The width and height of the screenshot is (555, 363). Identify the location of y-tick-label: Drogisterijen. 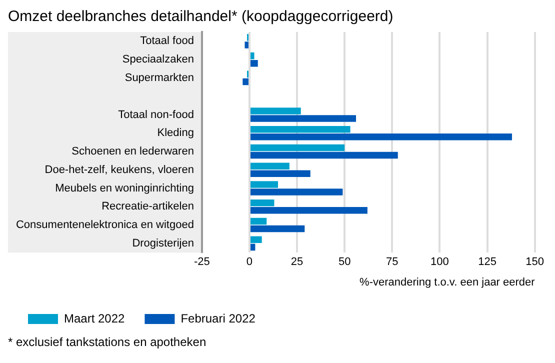
(163, 243).